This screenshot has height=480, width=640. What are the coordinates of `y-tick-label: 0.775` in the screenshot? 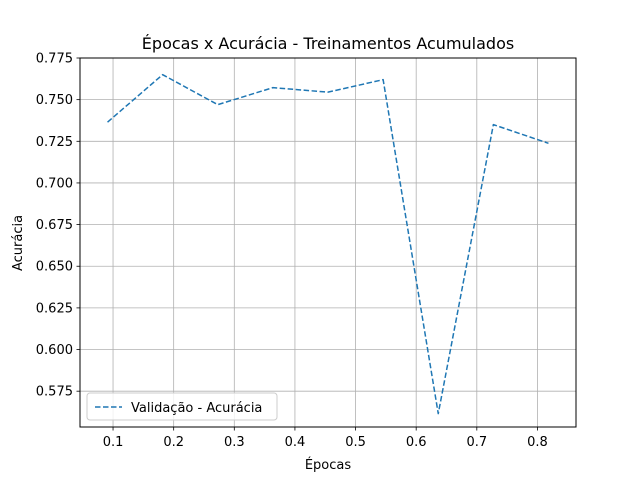 It's located at (54, 59).